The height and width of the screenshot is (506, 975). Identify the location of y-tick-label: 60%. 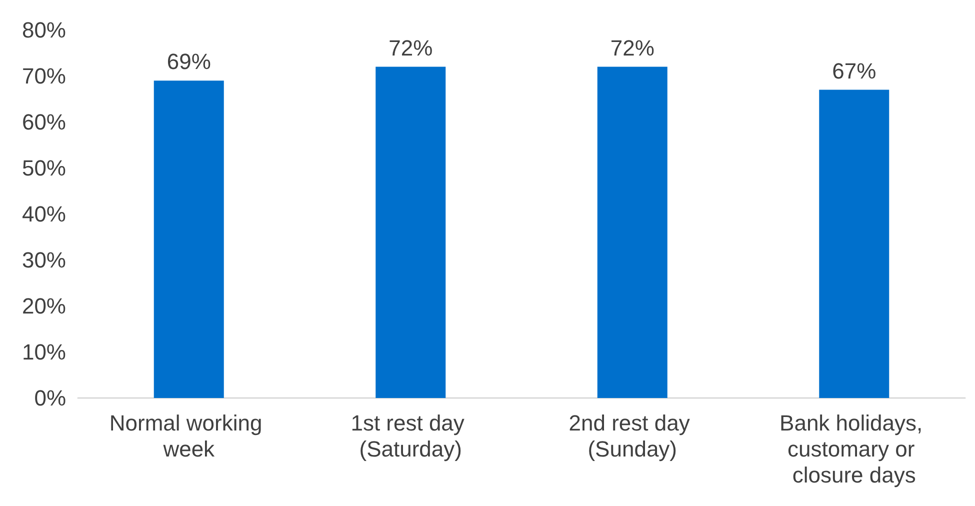
(44, 122).